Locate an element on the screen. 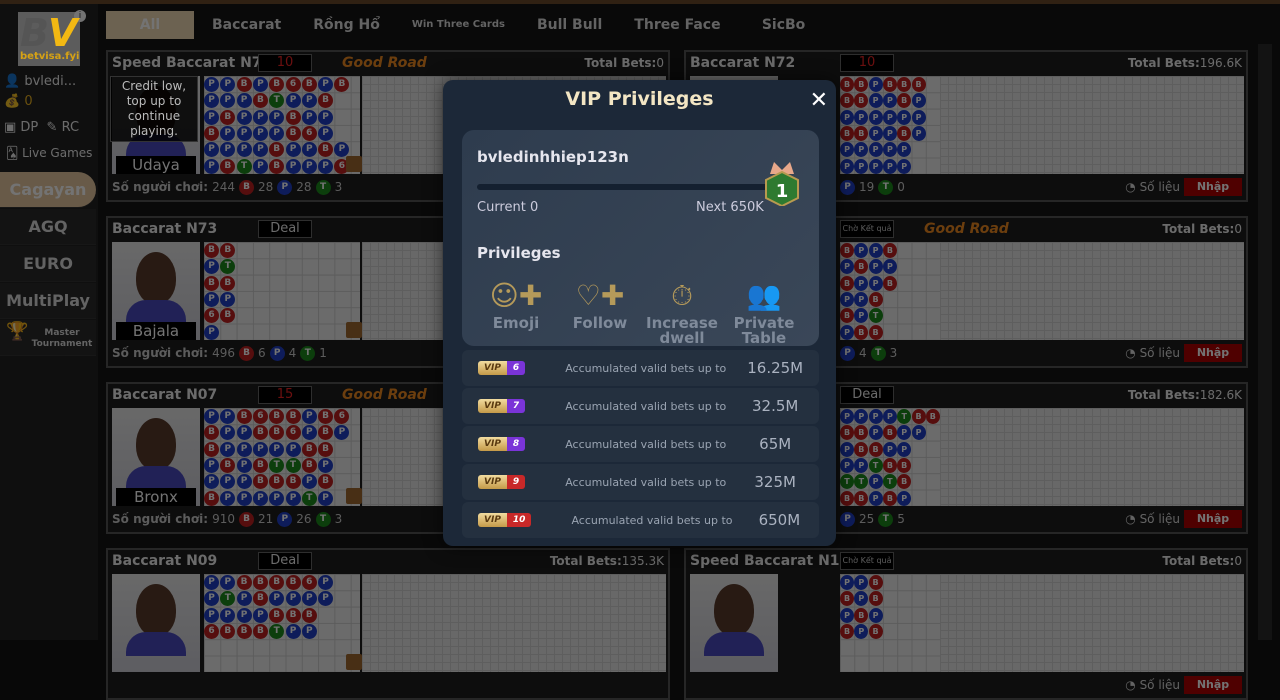  sidebar-item-master-tournament: 🏆 Master Tournament is located at coordinates (48, 338).